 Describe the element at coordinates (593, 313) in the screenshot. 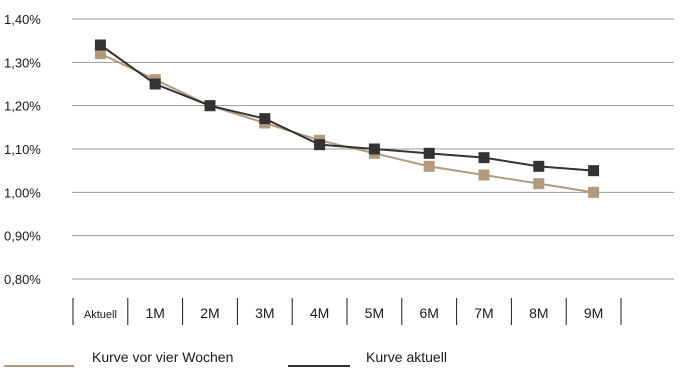

I see `x-tick-label: 9M` at that location.